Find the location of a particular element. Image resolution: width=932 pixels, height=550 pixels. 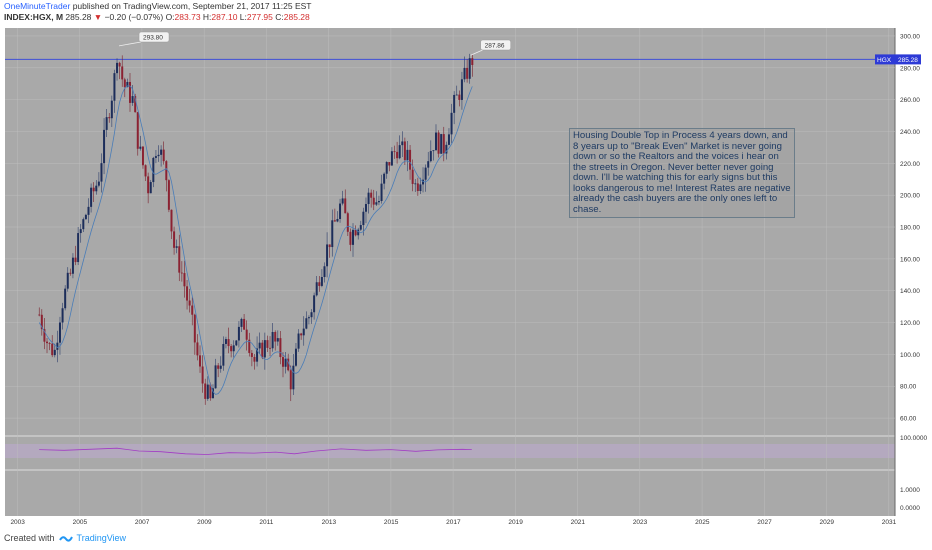

lower-pane-tick-label: 1.0000 is located at coordinates (910, 490).